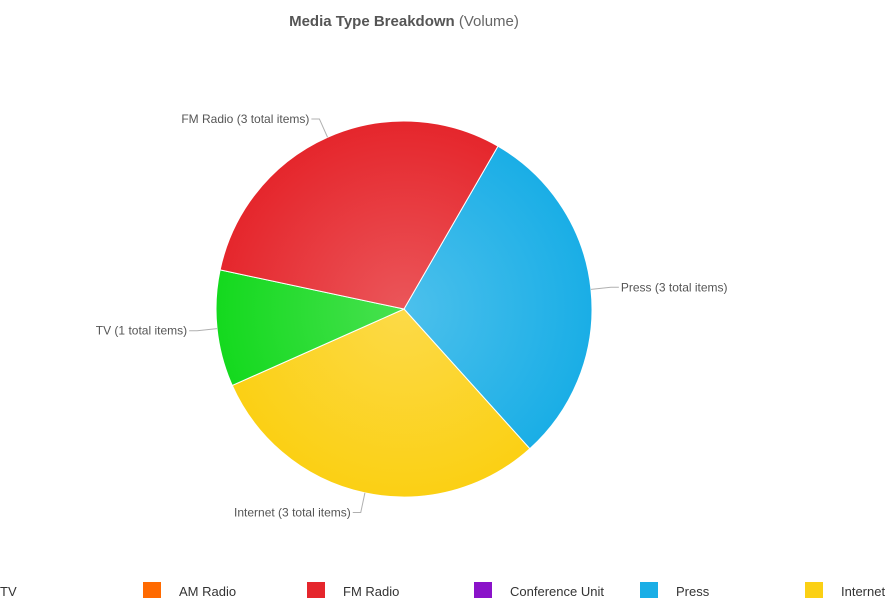  Describe the element at coordinates (649, 590) in the screenshot. I see `legend-swatch-press` at that location.